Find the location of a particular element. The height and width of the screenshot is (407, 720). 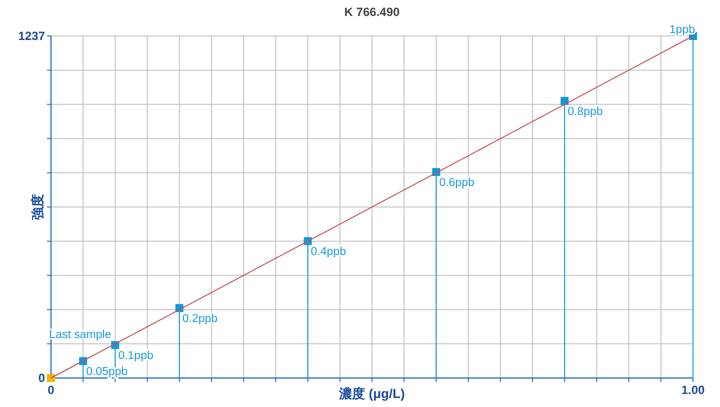

annotation: 0.2ppb is located at coordinates (200, 319).